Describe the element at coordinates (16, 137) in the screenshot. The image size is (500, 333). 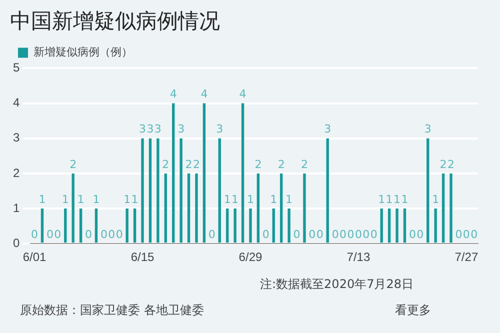
I see `y-tick-label: 3` at that location.